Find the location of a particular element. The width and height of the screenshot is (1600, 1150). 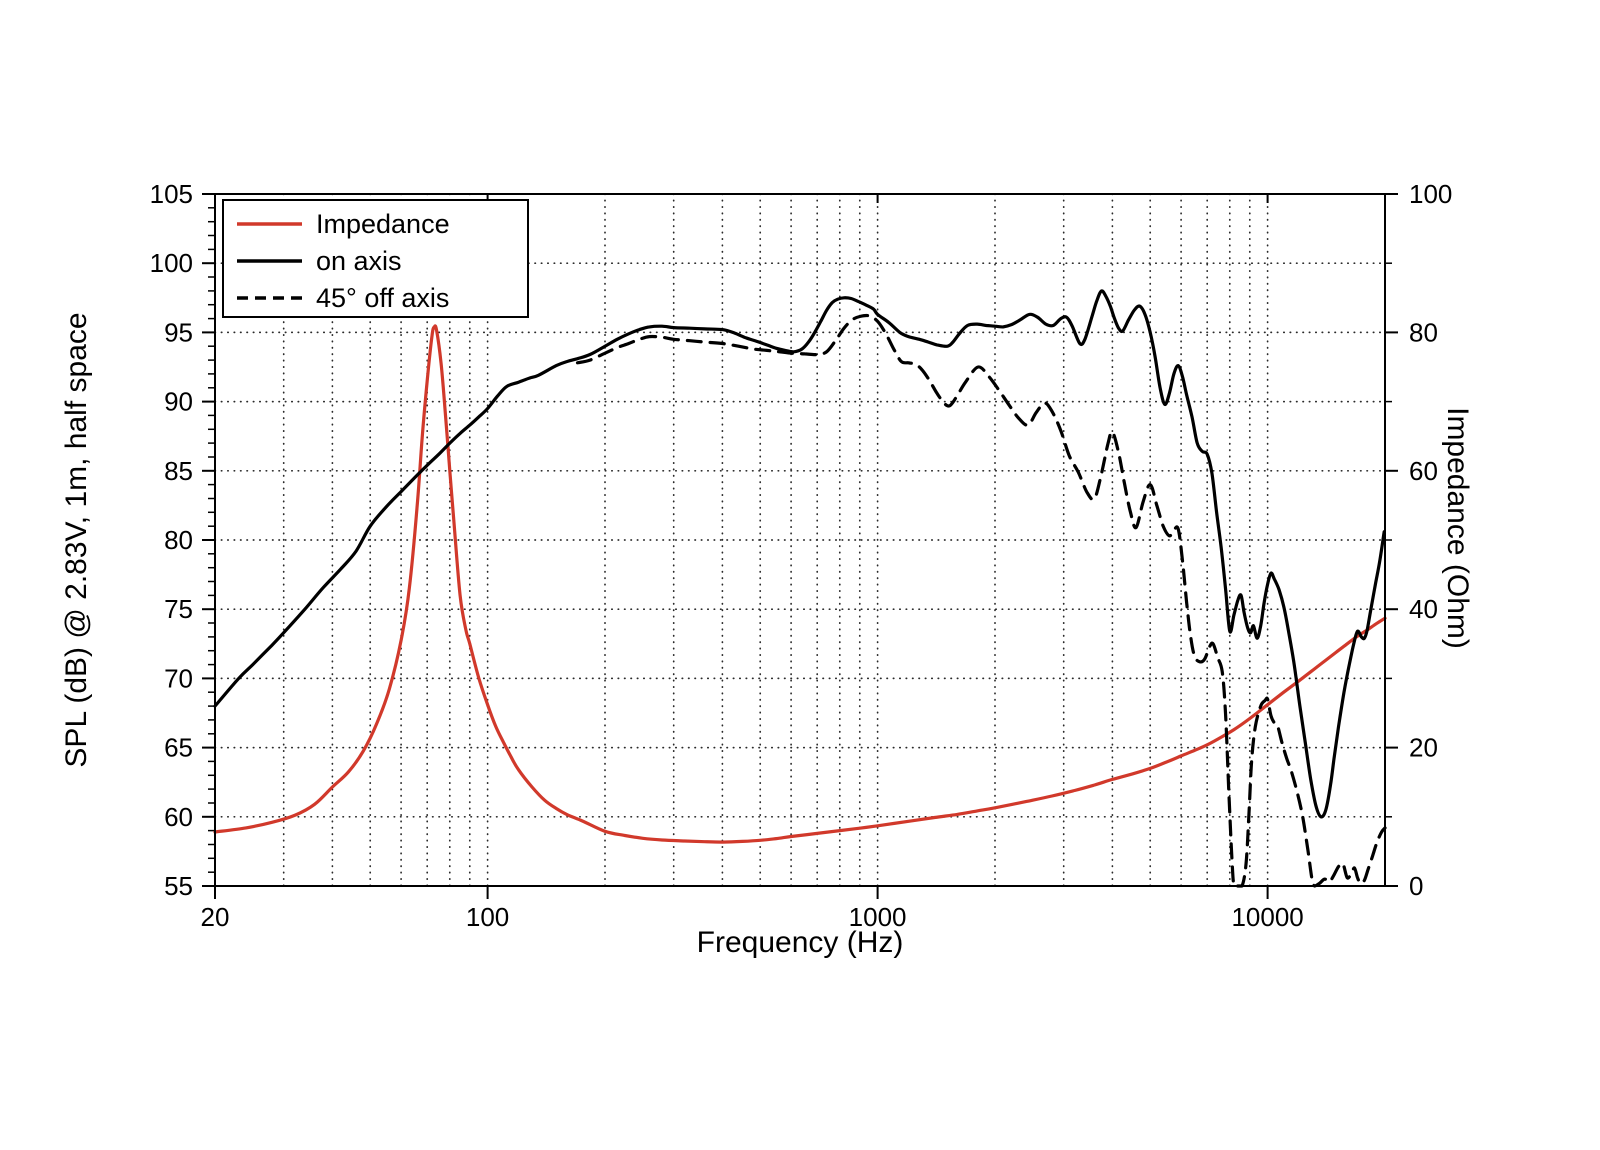

y-right-tick-label: 40 is located at coordinates (1423, 609).